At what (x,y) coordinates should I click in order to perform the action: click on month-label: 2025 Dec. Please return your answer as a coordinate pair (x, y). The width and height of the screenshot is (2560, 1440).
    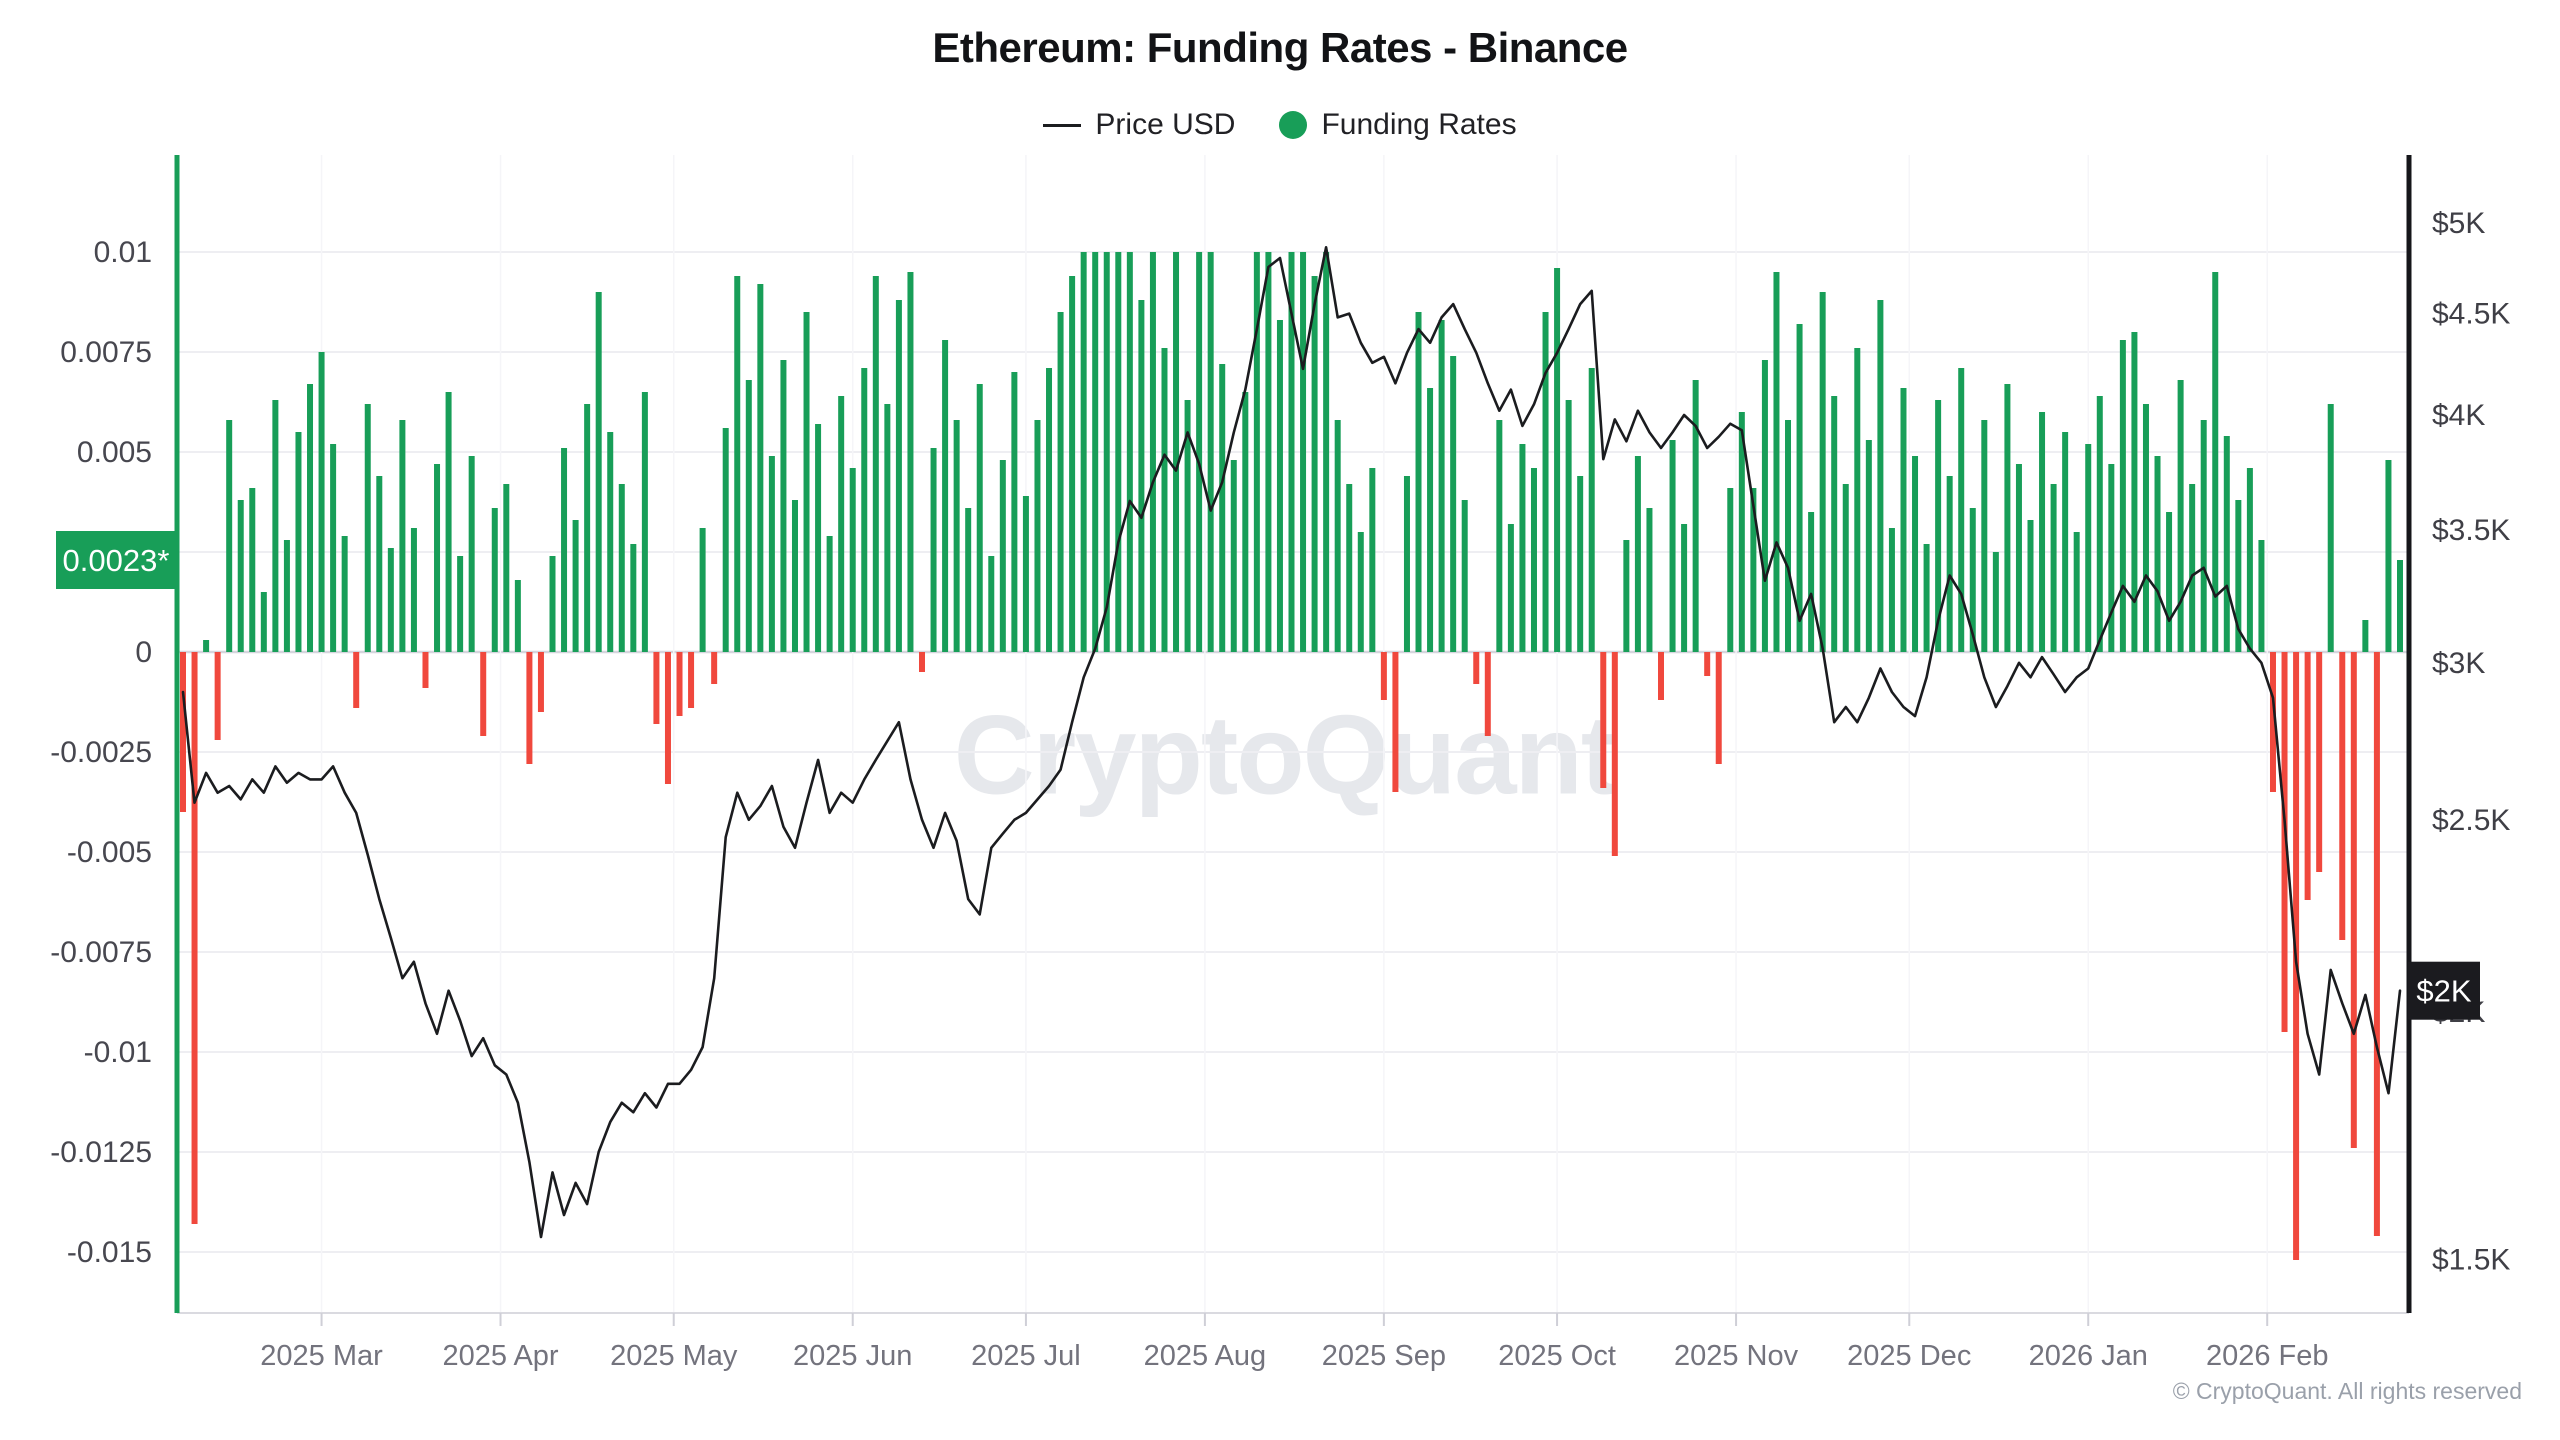
    Looking at the image, I should click on (1909, 1356).